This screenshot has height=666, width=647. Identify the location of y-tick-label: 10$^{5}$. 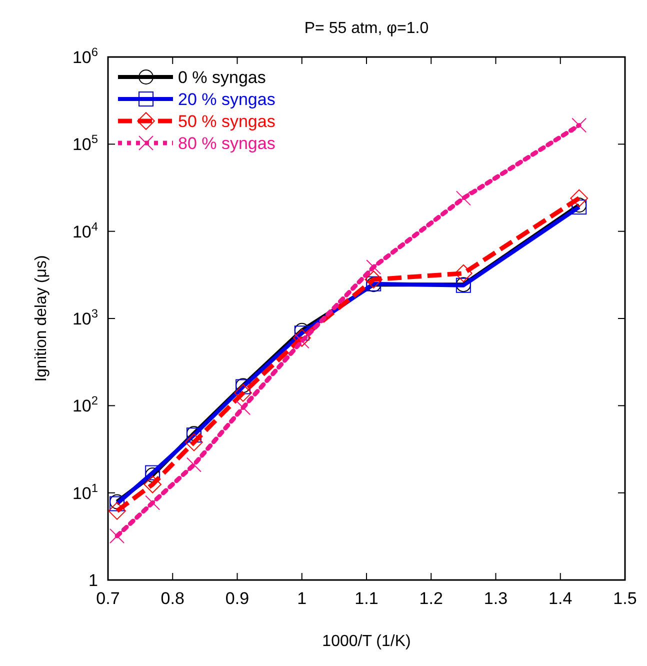
(85, 143).